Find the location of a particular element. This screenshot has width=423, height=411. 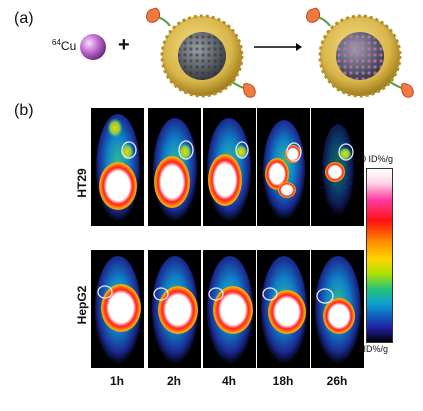

scan-hepg2-2h is located at coordinates (174, 309).